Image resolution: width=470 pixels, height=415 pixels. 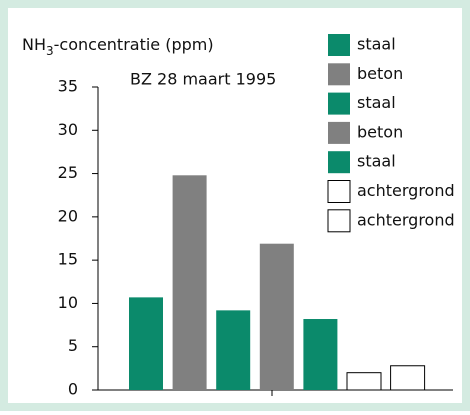 I want to click on y-axis-label: NH3-concentratie (ppm), so click(x=118, y=46).